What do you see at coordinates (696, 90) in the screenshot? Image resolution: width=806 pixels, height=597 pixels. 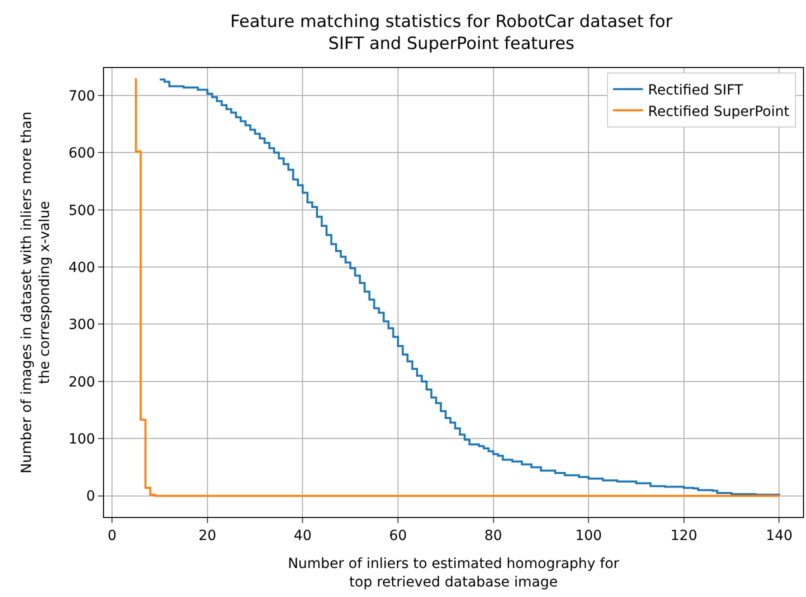 I see `legend-label: Rectified SIFT` at bounding box center [696, 90].